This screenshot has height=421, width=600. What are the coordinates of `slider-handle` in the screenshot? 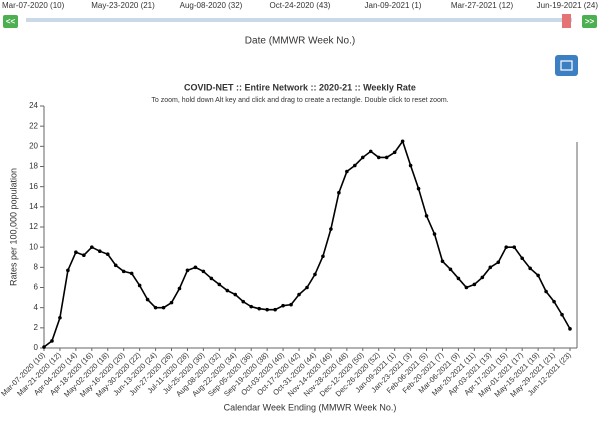 It's located at (566, 21).